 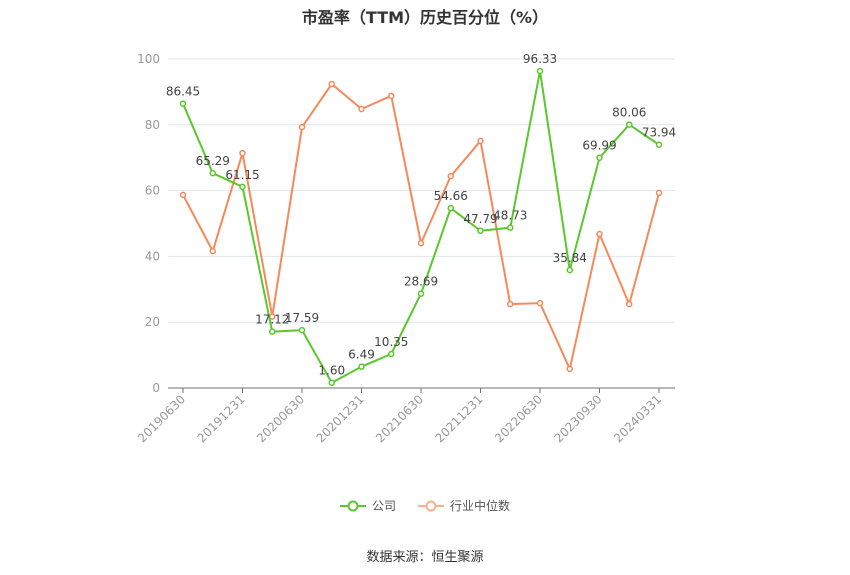 What do you see at coordinates (510, 216) in the screenshot?
I see `data-label: 48.73` at bounding box center [510, 216].